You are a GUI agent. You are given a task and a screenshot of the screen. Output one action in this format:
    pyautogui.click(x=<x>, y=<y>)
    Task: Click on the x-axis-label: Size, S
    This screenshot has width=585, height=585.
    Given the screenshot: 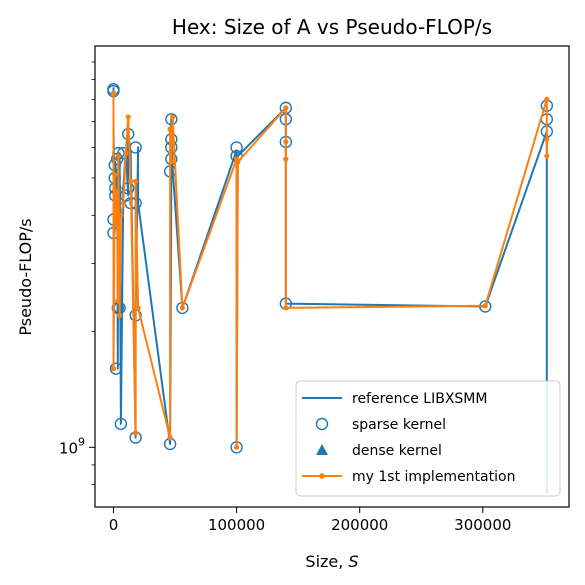 What is the action you would take?
    pyautogui.click(x=331, y=561)
    